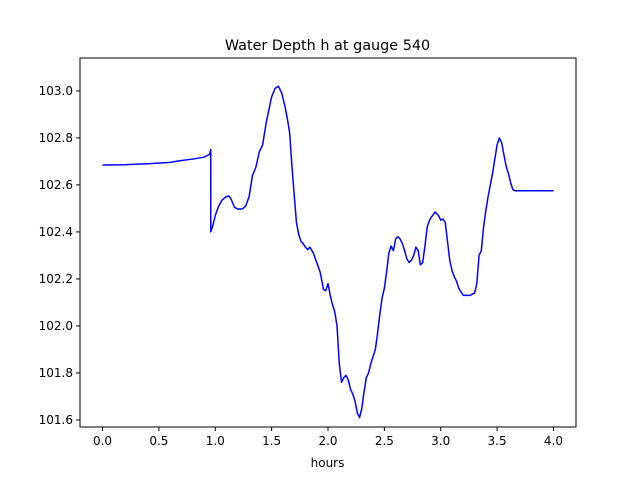 This screenshot has height=484, width=640. I want to click on y-tick-label: 102.6, so click(56, 185).